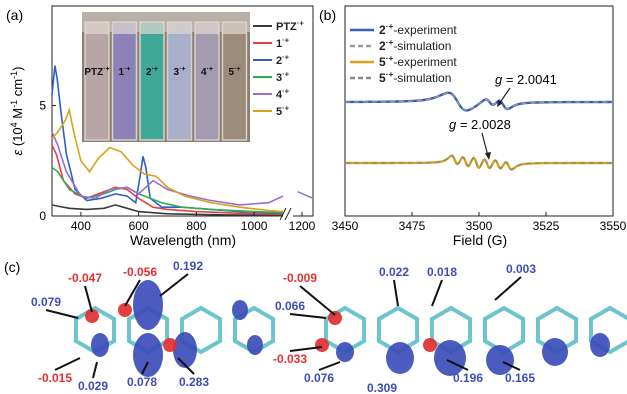  Describe the element at coordinates (140, 272) in the screenshot. I see `spin-density-value: -0.056` at that location.